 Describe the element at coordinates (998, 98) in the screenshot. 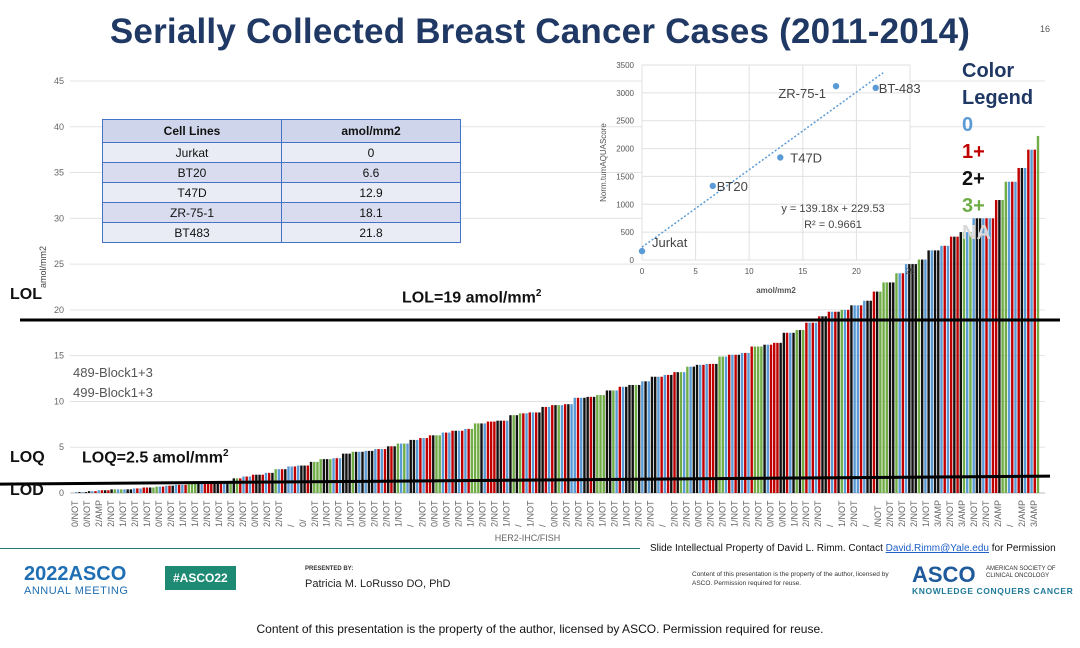

I see `legend-title-line2: Legend` at that location.